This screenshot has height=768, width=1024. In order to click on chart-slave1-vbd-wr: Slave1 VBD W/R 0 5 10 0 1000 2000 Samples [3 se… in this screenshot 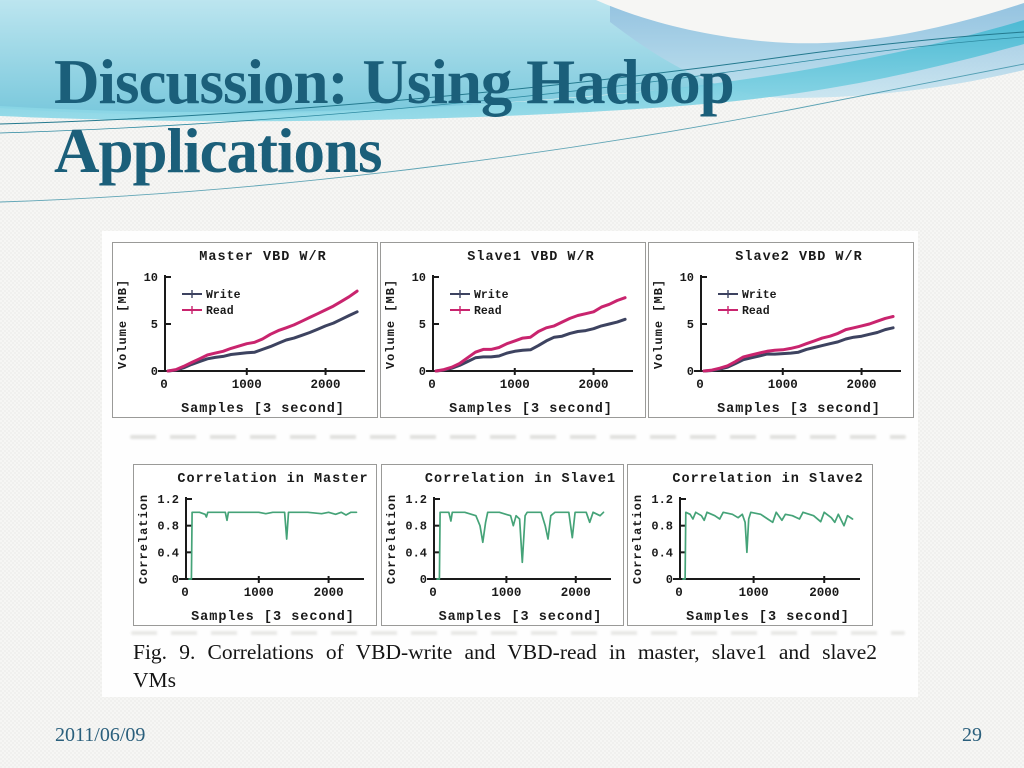, I will do `click(513, 330)`.